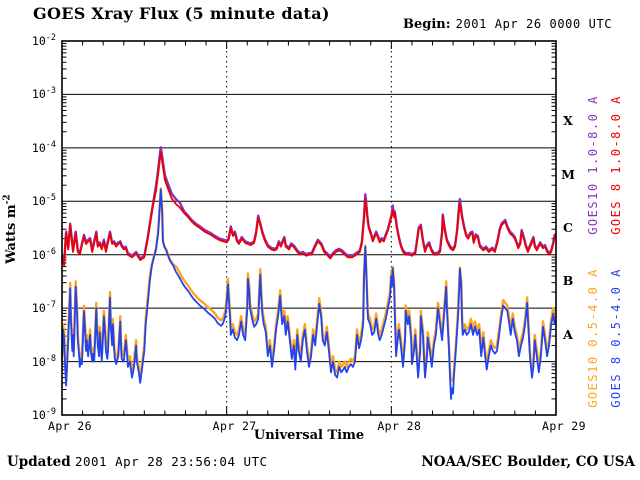 This screenshot has width=640, height=480. What do you see at coordinates (534, 24) in the screenshot?
I see `begin-value: 2001 Apr 26 0000 UTC` at bounding box center [534, 24].